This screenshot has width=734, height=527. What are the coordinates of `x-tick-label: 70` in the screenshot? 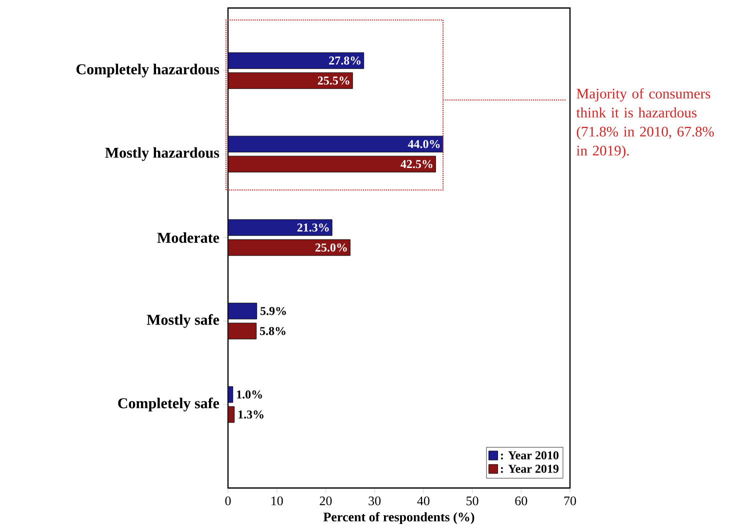 It's located at (570, 501).